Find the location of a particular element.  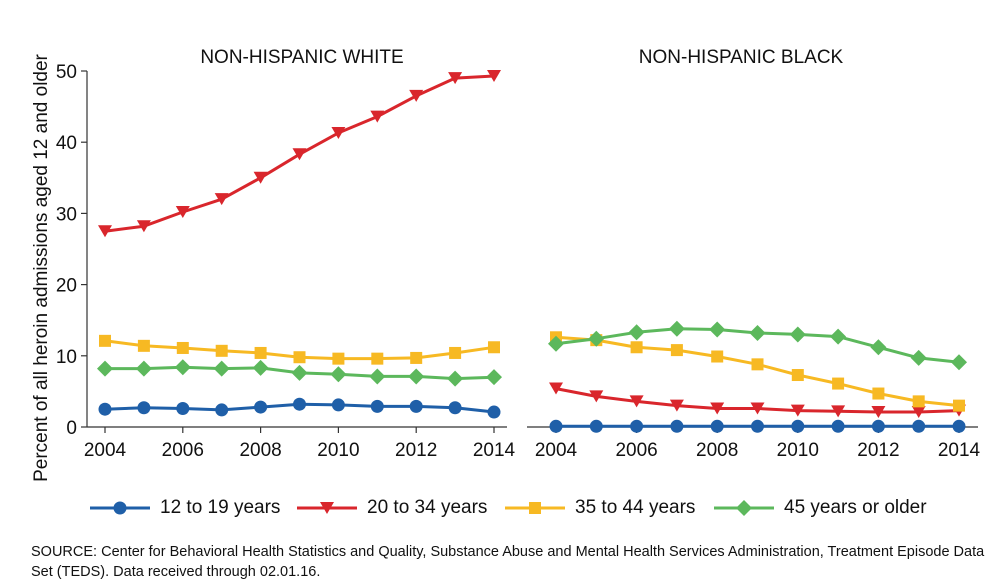

legend-swatch-circle-icon is located at coordinates (120, 508).